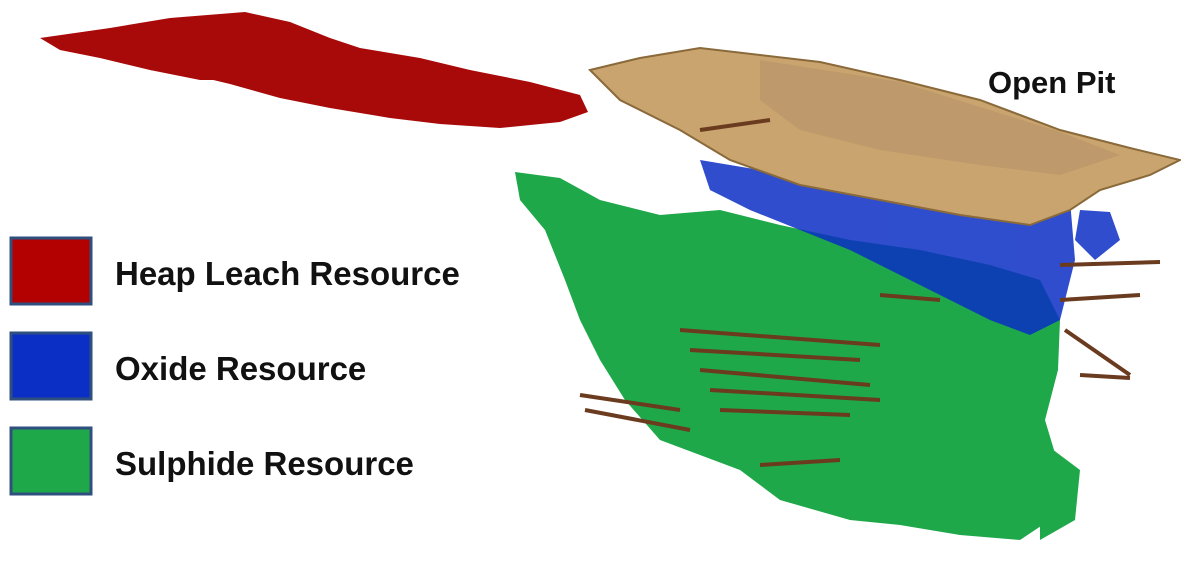 This screenshot has width=1181, height=563. I want to click on heap-leach-body, so click(314, 70).